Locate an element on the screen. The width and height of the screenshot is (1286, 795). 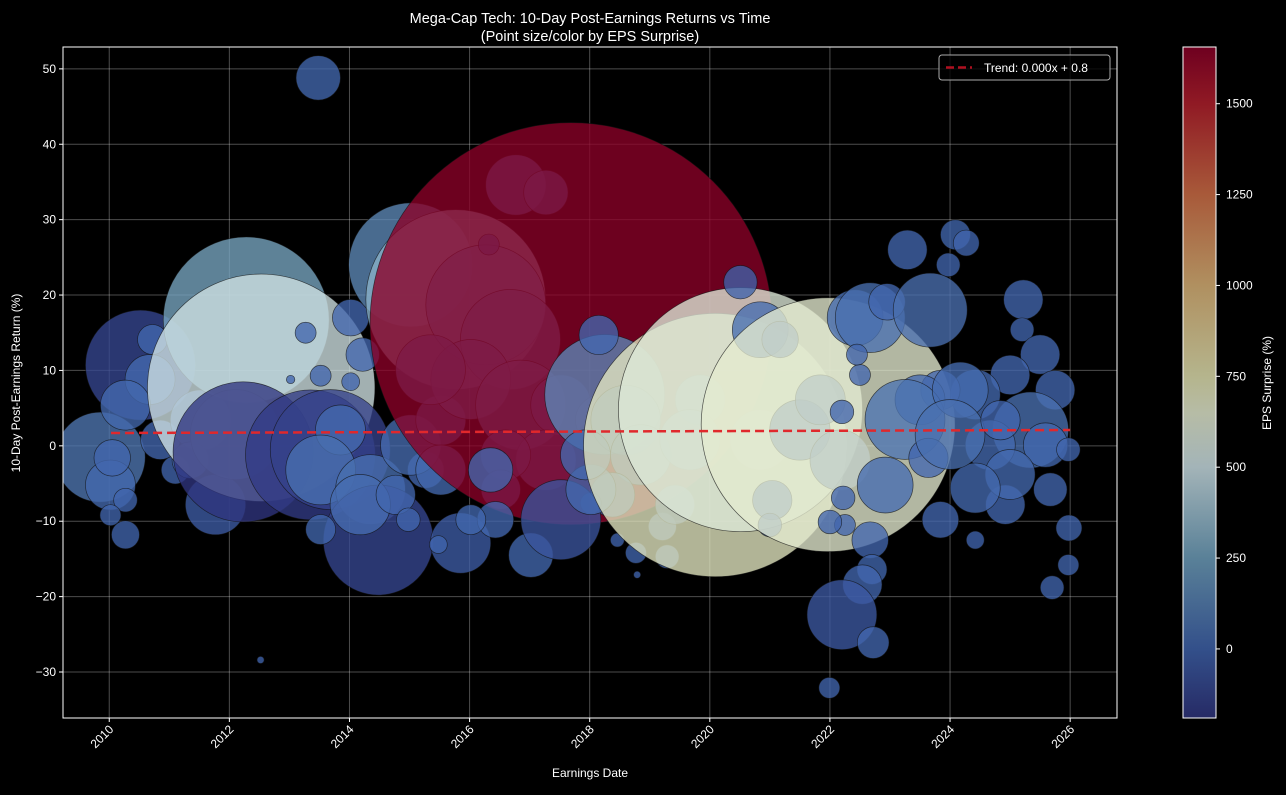
legend: Trend: 0.000x + 0.8 is located at coordinates (1024, 67).